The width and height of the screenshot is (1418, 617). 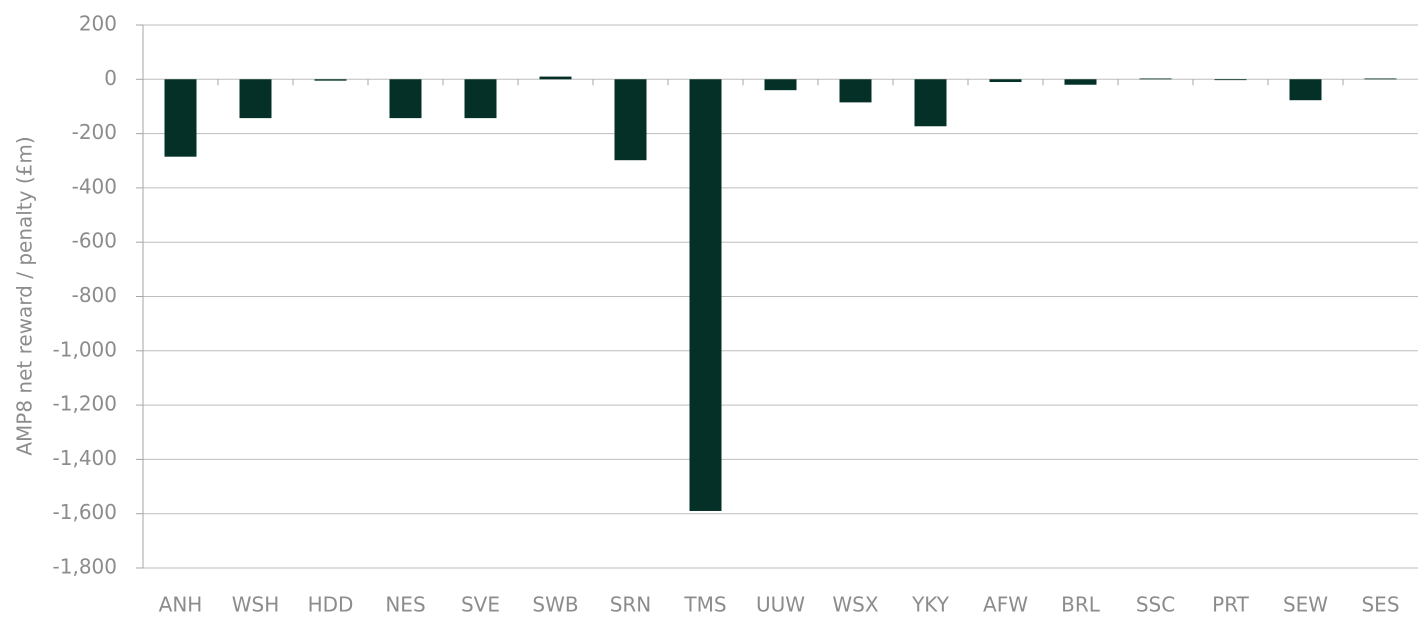 I want to click on y-tick-label: 200, so click(x=98, y=24).